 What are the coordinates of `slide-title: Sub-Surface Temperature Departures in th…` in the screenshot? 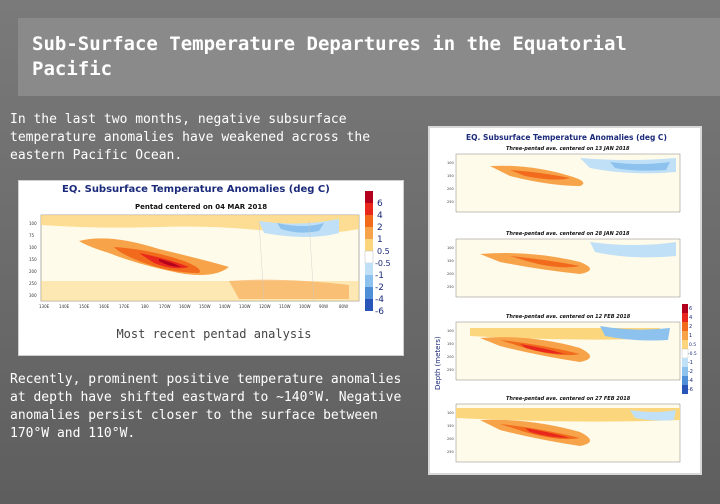 It's located at (329, 56).